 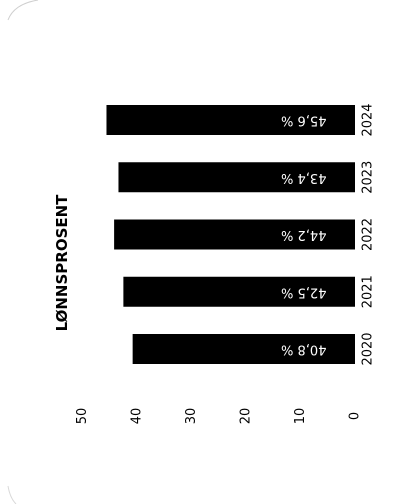 I want to click on page-corner-bottom, so click(x=12, y=494).